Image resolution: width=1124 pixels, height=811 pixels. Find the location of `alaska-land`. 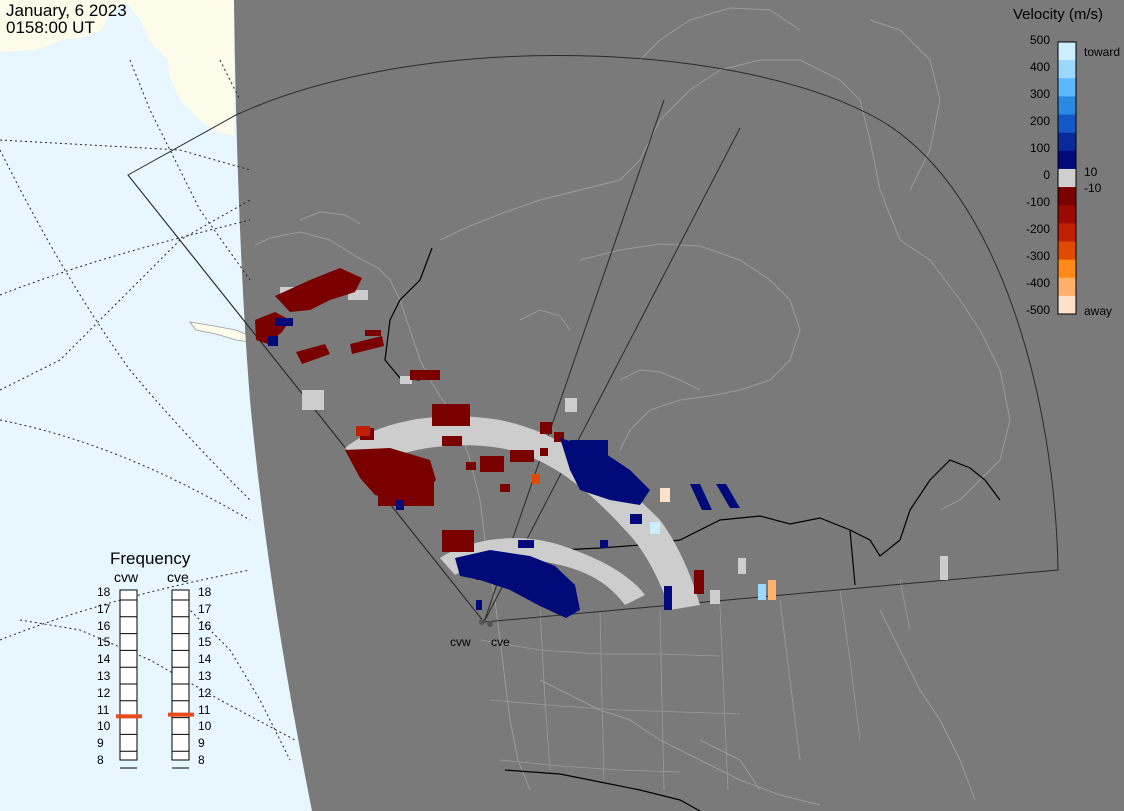

alaska-land is located at coordinates (117, 68).